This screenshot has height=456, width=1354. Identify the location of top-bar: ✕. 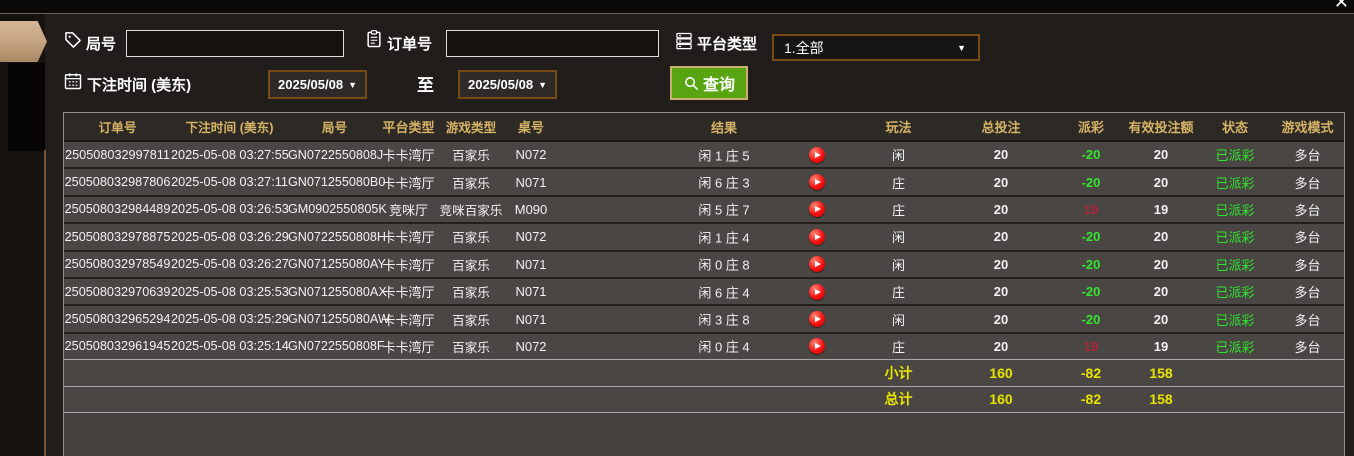
(677, 7).